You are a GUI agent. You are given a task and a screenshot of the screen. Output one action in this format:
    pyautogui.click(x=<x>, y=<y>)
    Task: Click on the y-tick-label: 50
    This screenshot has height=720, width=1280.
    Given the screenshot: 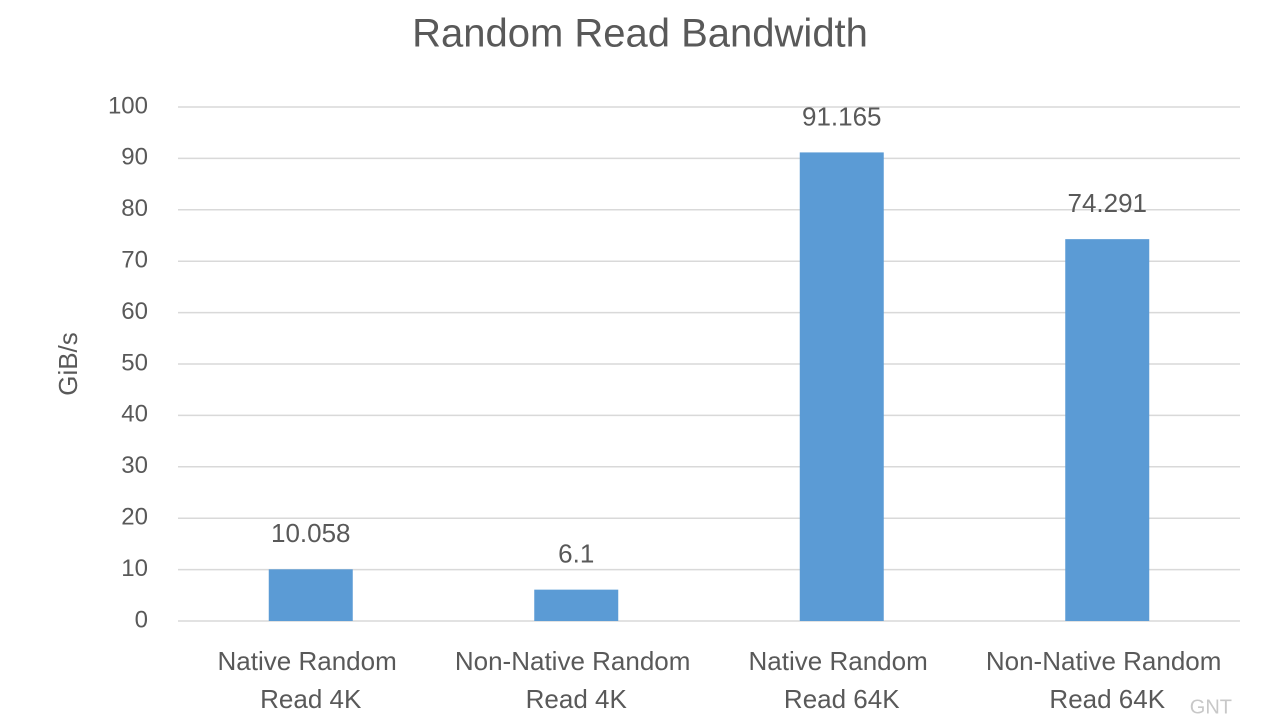 What is the action you would take?
    pyautogui.click(x=134, y=362)
    